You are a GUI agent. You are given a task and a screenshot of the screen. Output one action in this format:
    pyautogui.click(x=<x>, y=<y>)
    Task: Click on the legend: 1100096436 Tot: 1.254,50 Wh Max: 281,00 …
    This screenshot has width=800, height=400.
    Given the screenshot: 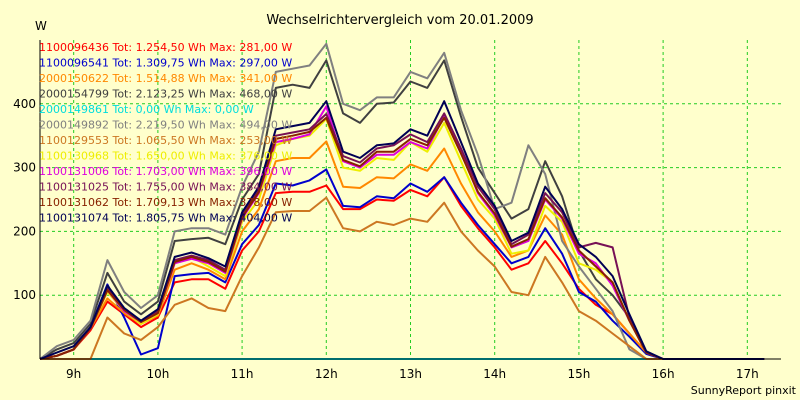 What is the action you would take?
    pyautogui.click(x=165, y=133)
    